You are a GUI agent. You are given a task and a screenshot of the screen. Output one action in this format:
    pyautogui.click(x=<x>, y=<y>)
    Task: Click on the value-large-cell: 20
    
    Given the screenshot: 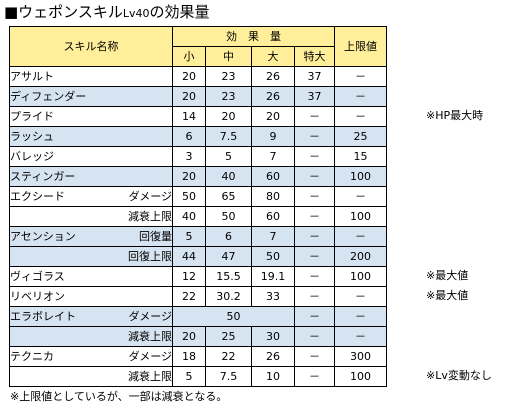 What is the action you would take?
    pyautogui.click(x=273, y=116)
    